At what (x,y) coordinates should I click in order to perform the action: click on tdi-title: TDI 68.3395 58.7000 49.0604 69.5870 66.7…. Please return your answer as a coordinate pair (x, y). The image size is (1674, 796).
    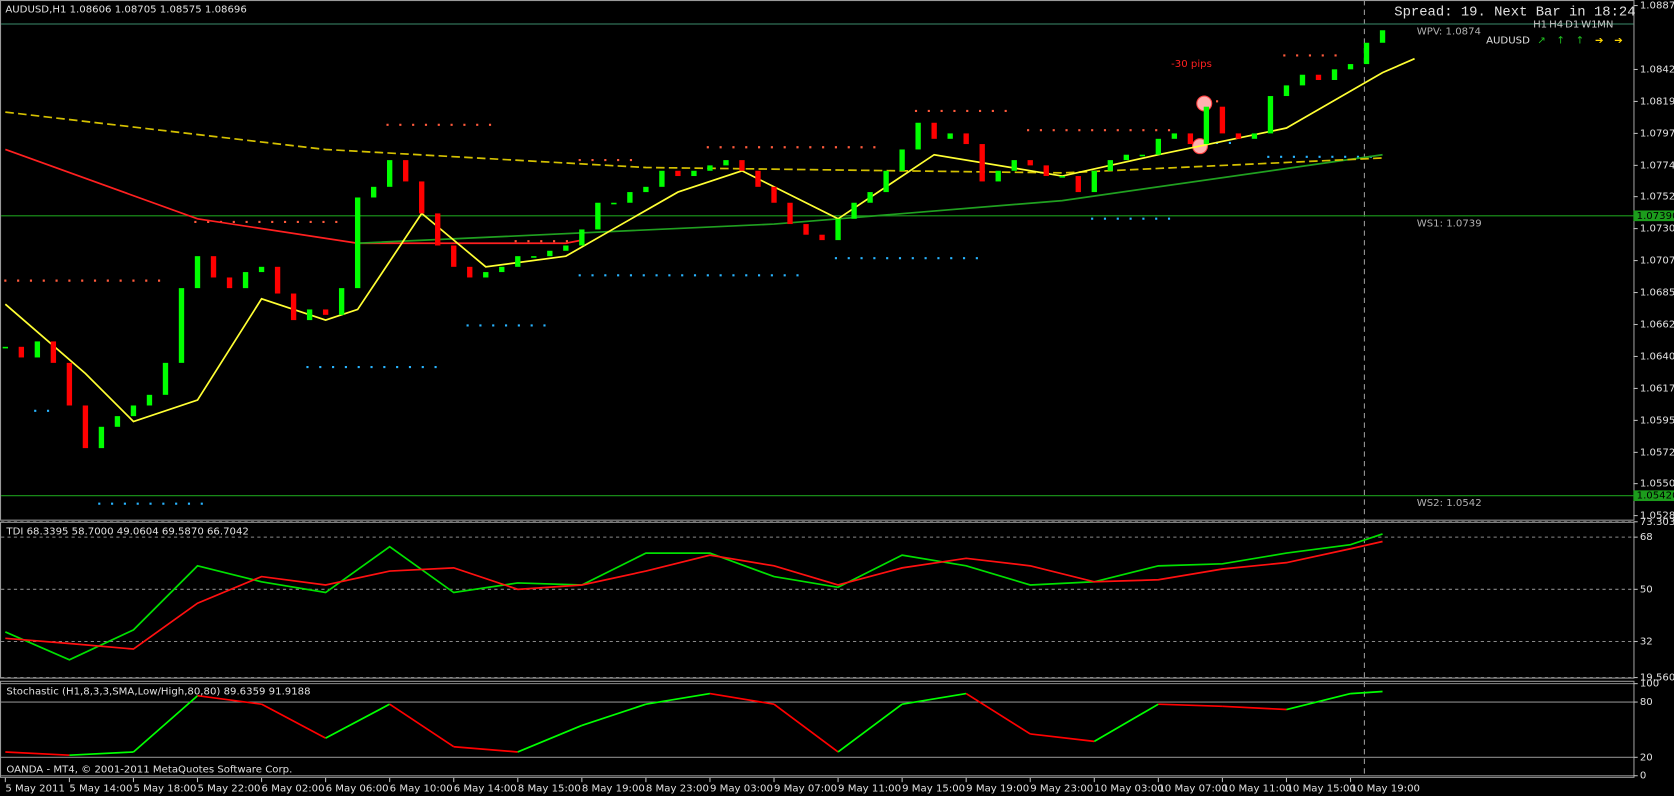
    Looking at the image, I should click on (126, 531).